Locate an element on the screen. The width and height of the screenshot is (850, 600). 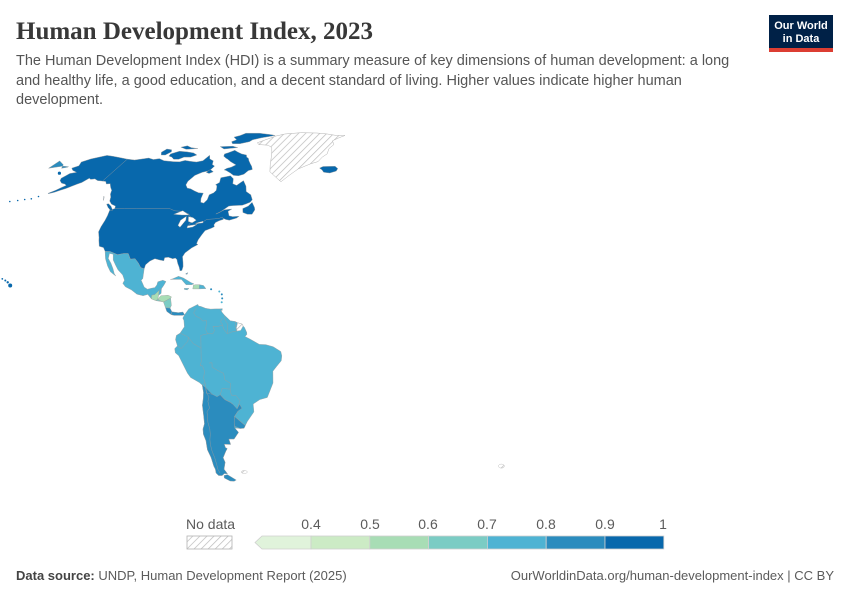
svg-text: No data is located at coordinates (210, 524).